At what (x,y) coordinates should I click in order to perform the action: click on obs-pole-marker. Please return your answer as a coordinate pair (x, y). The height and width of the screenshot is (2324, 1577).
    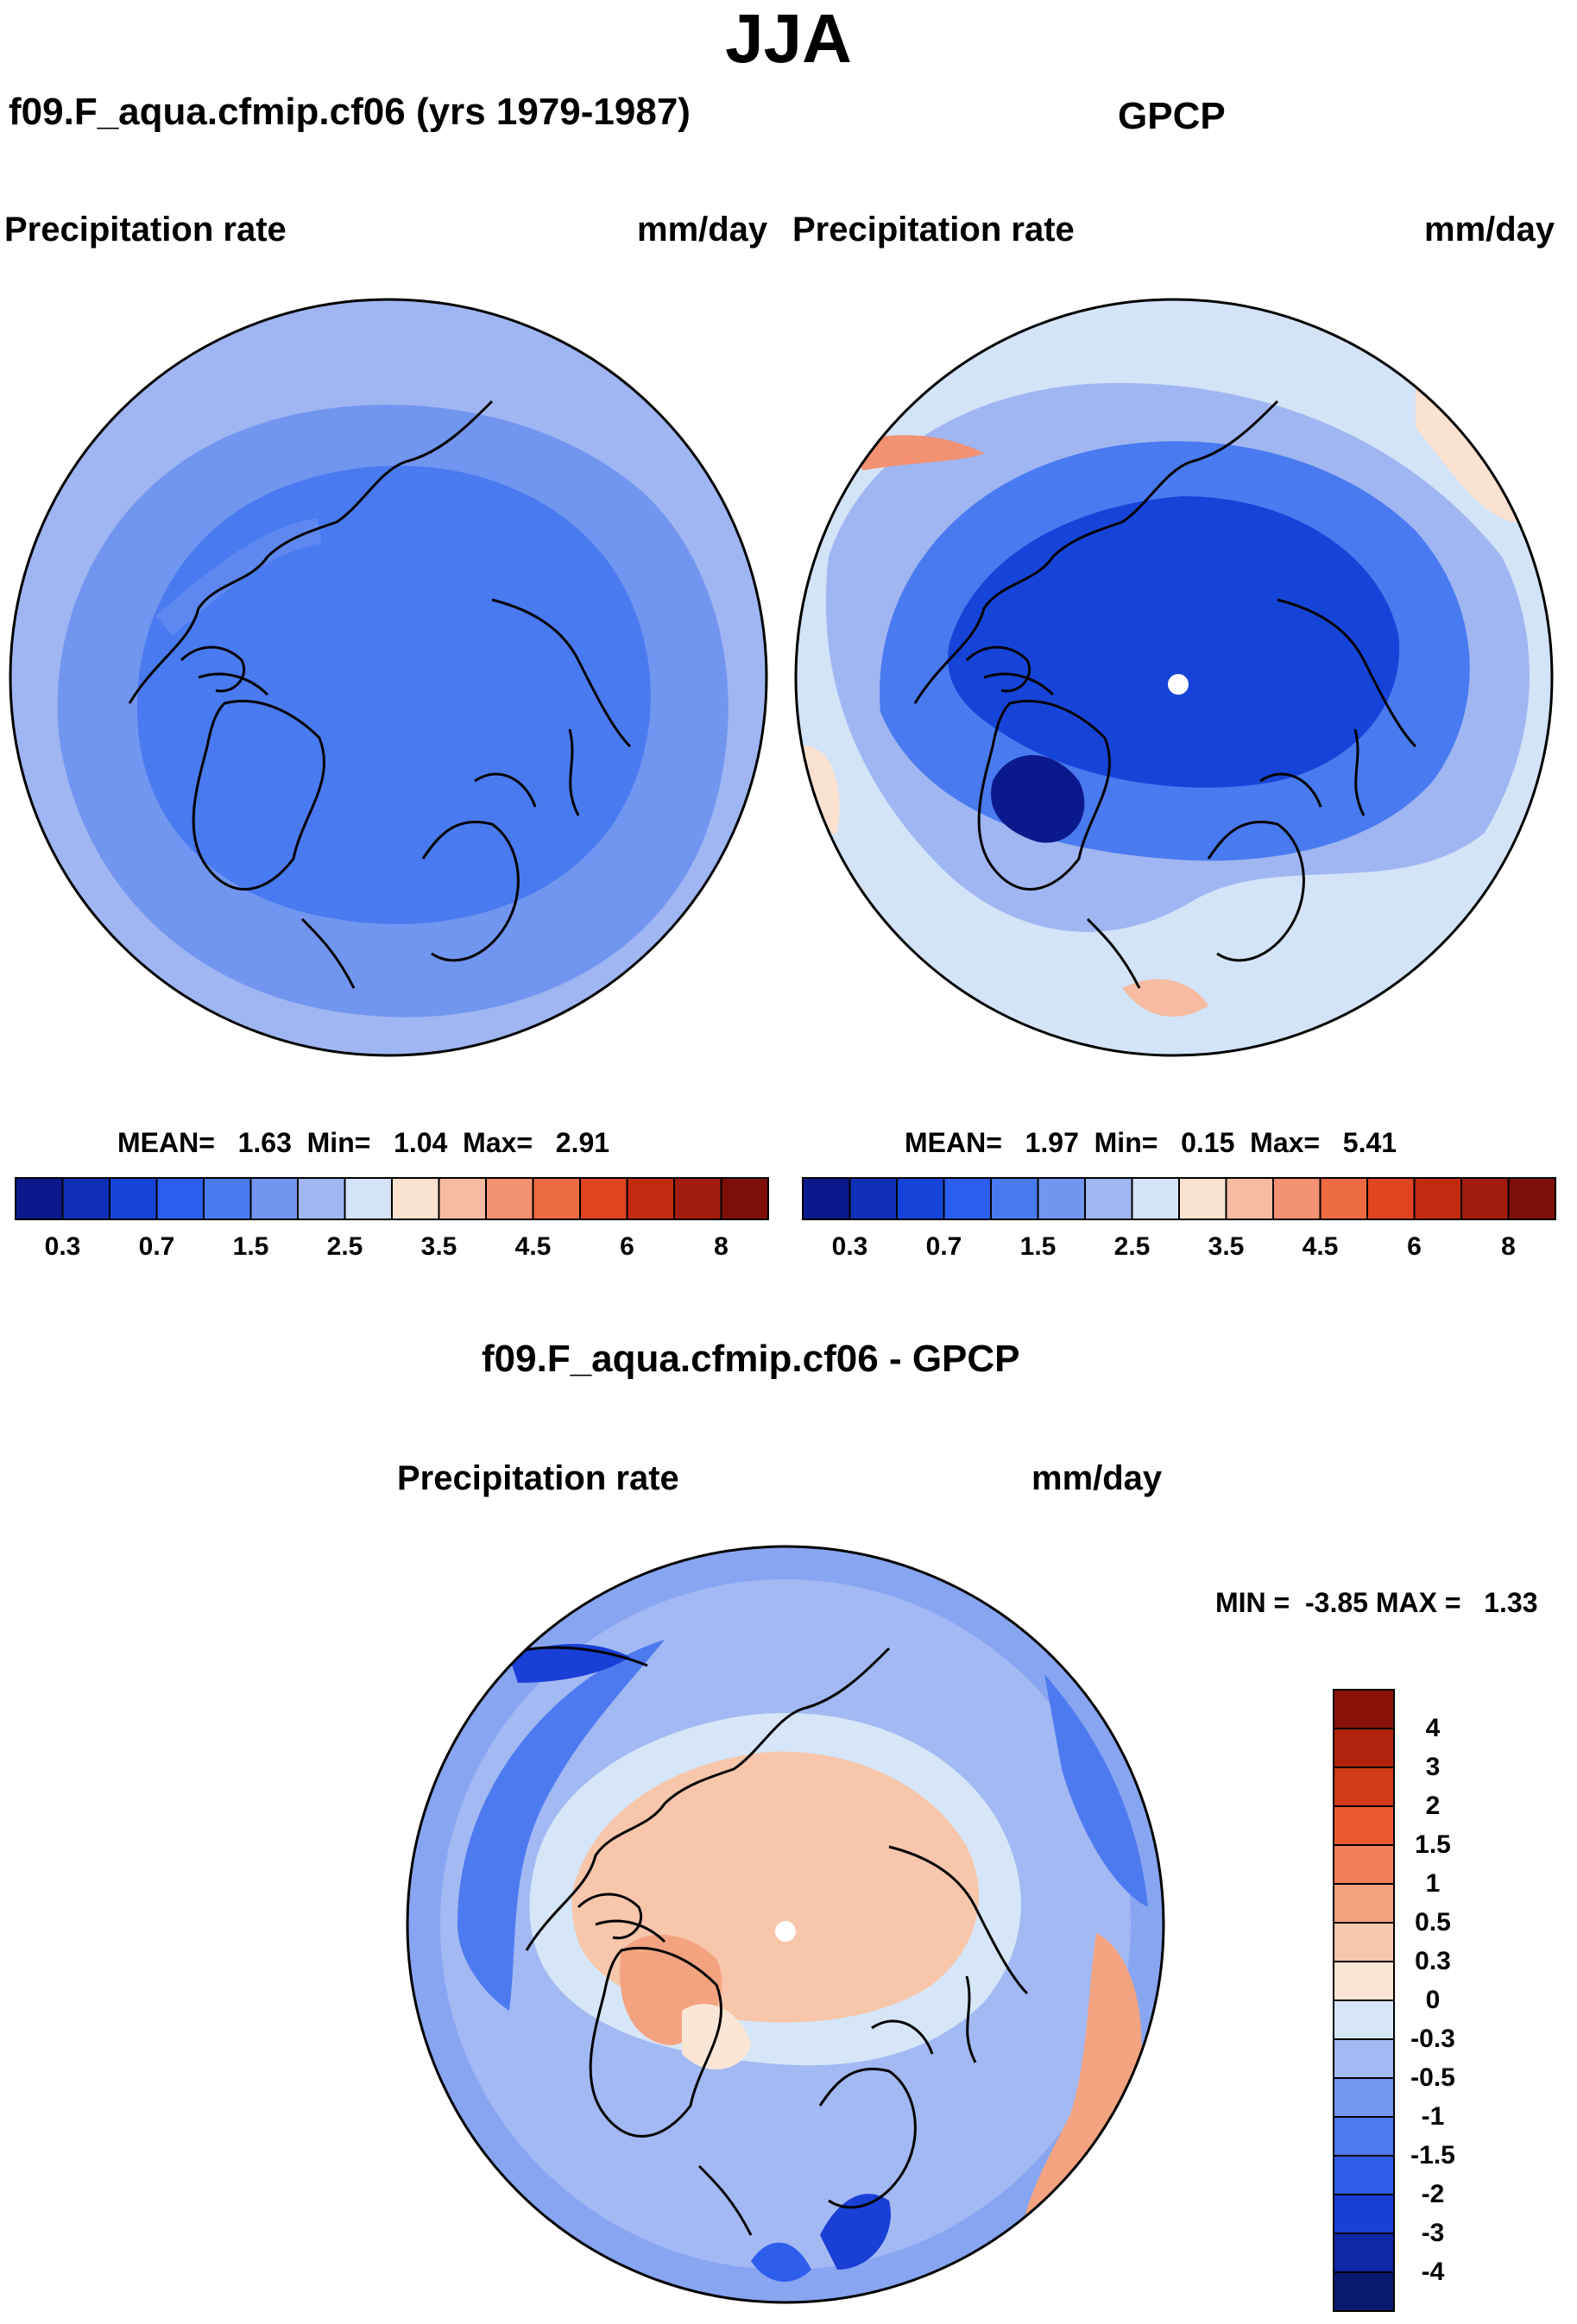
    Looking at the image, I should click on (1178, 684).